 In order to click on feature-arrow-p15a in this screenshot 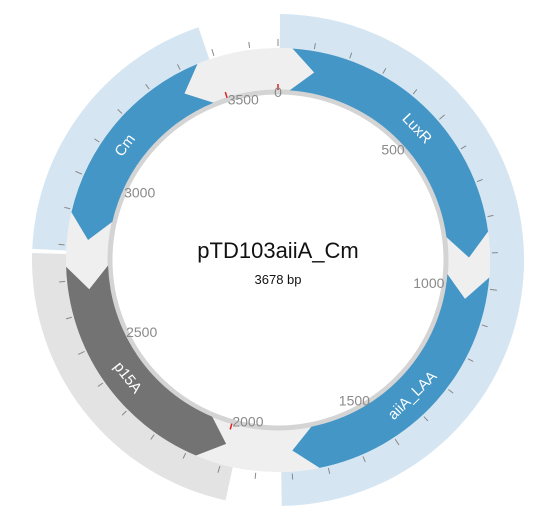, I will do `click(146, 360)`.